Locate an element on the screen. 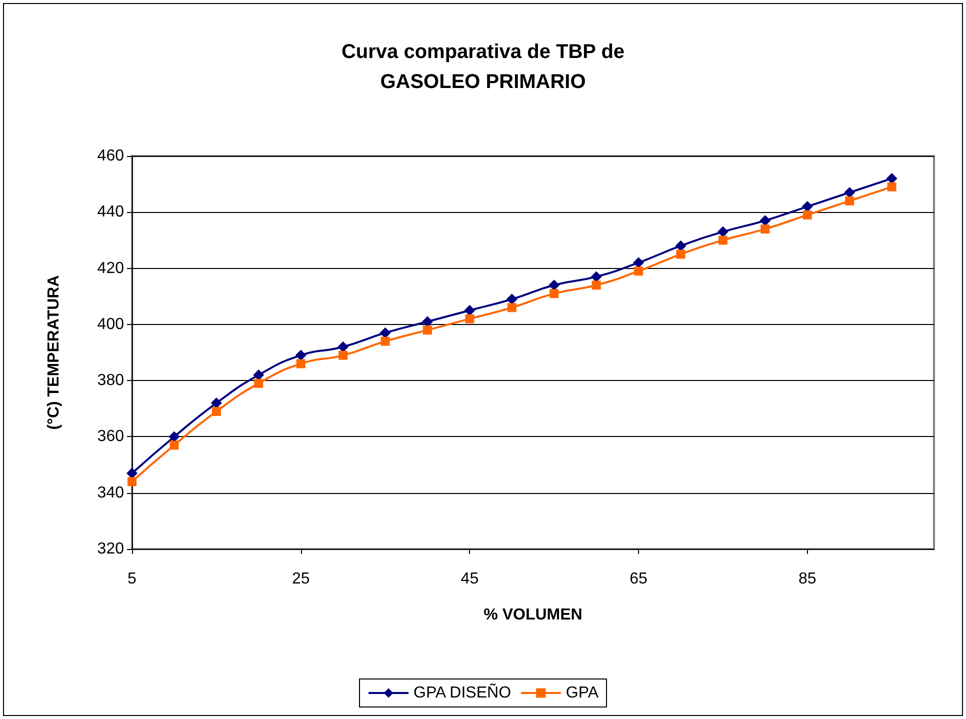  y-tick-label: 460 is located at coordinates (110, 156).